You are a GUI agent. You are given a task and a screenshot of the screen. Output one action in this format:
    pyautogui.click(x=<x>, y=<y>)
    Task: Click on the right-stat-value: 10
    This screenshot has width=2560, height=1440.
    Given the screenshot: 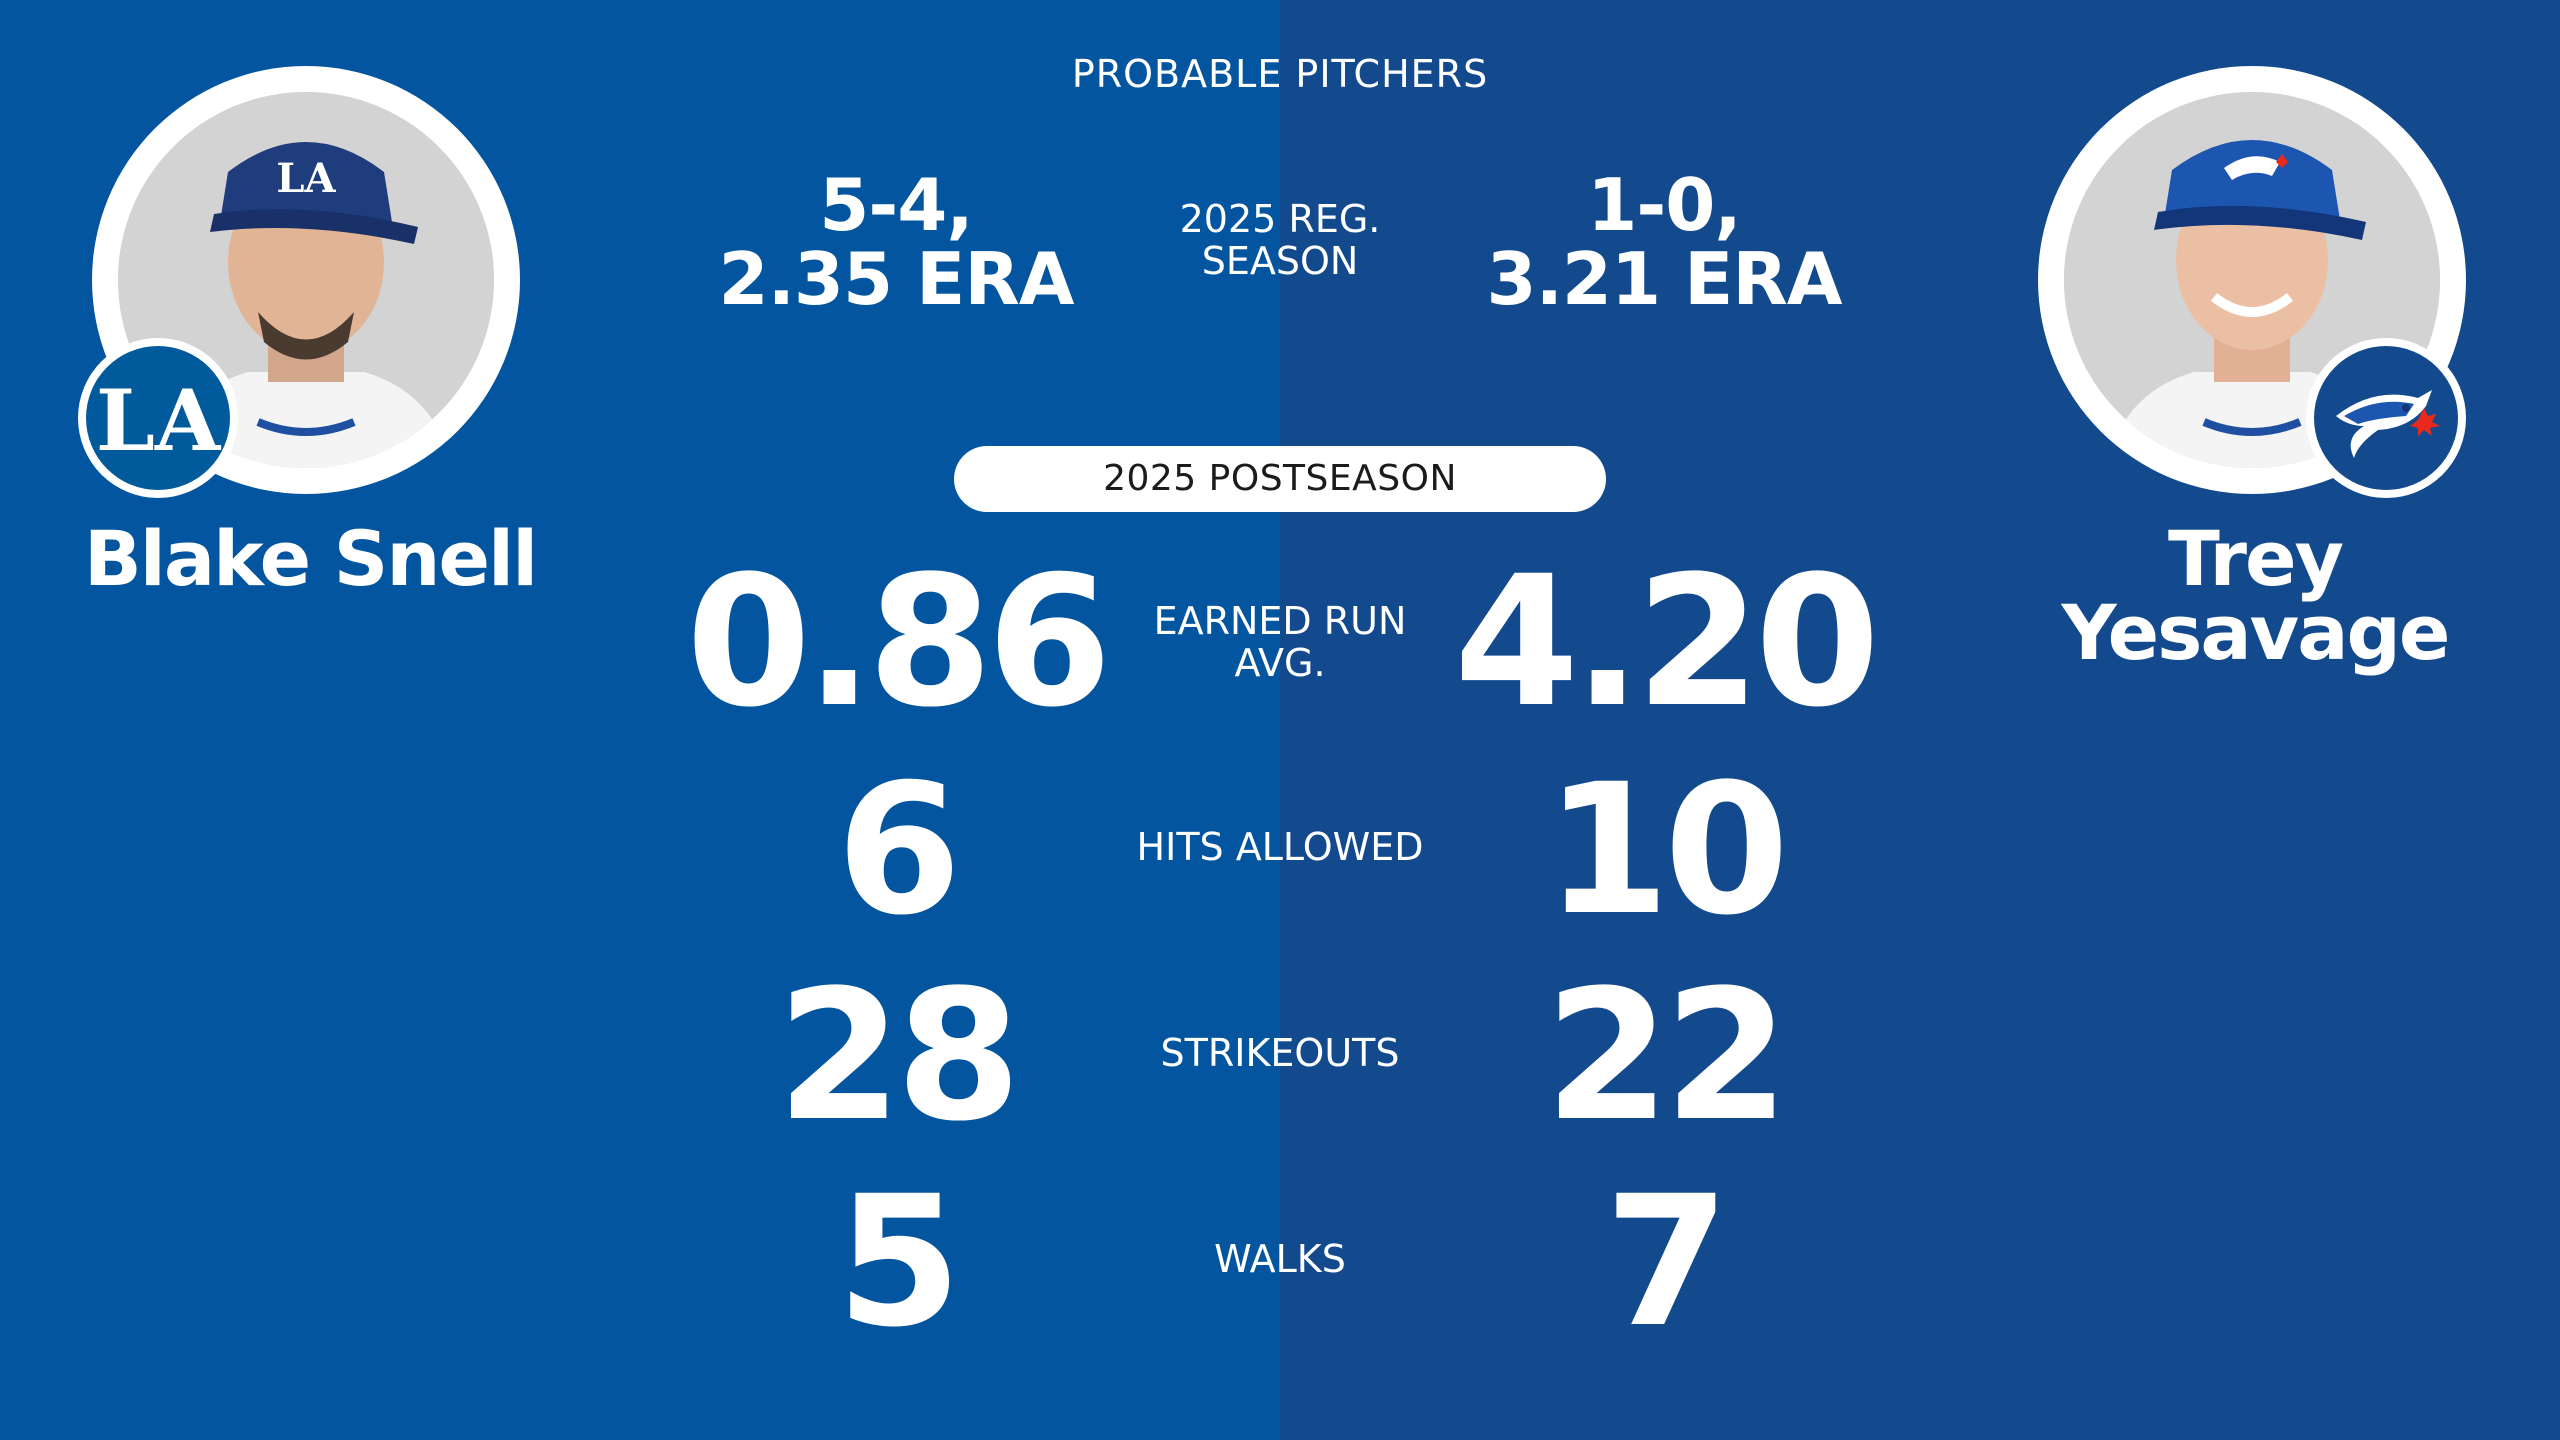 What is the action you would take?
    pyautogui.click(x=1667, y=850)
    